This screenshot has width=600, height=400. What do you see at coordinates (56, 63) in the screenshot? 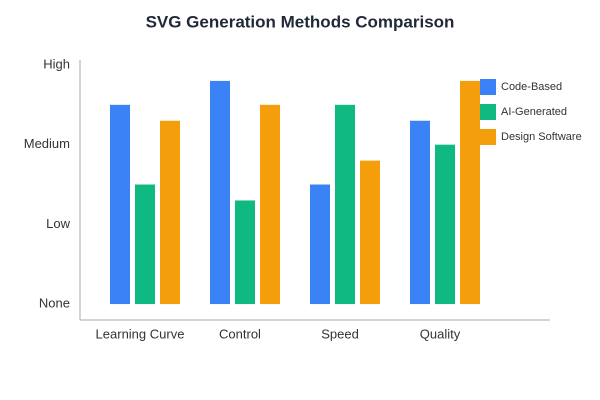
I see `y-tick-label: High` at bounding box center [56, 63].